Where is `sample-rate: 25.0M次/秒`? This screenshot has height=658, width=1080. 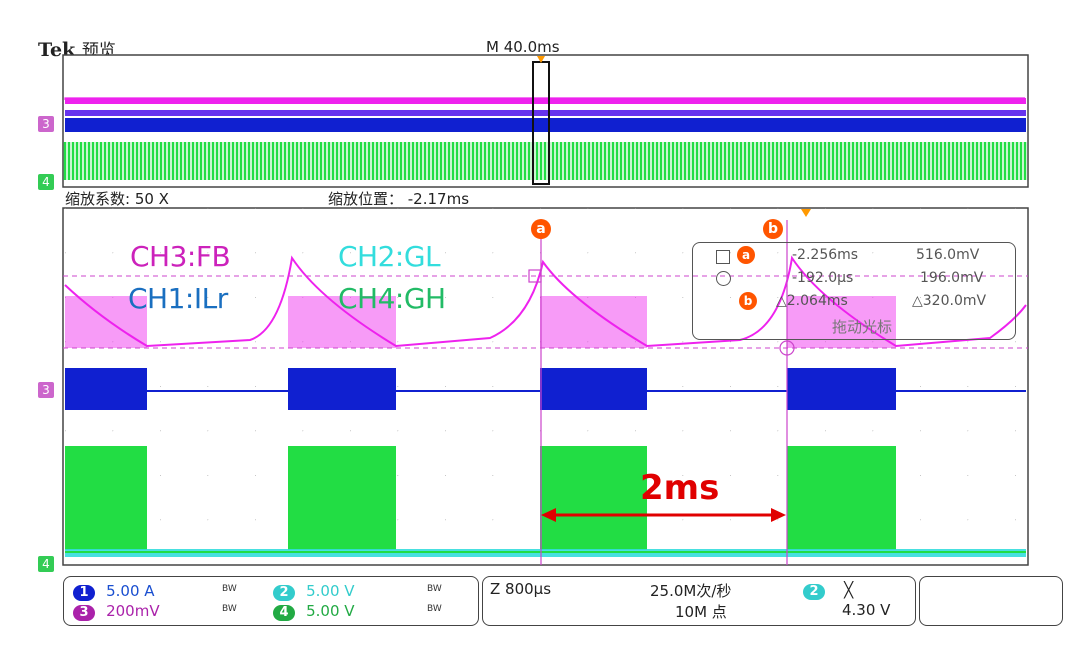 sample-rate: 25.0M次/秒 is located at coordinates (691, 591).